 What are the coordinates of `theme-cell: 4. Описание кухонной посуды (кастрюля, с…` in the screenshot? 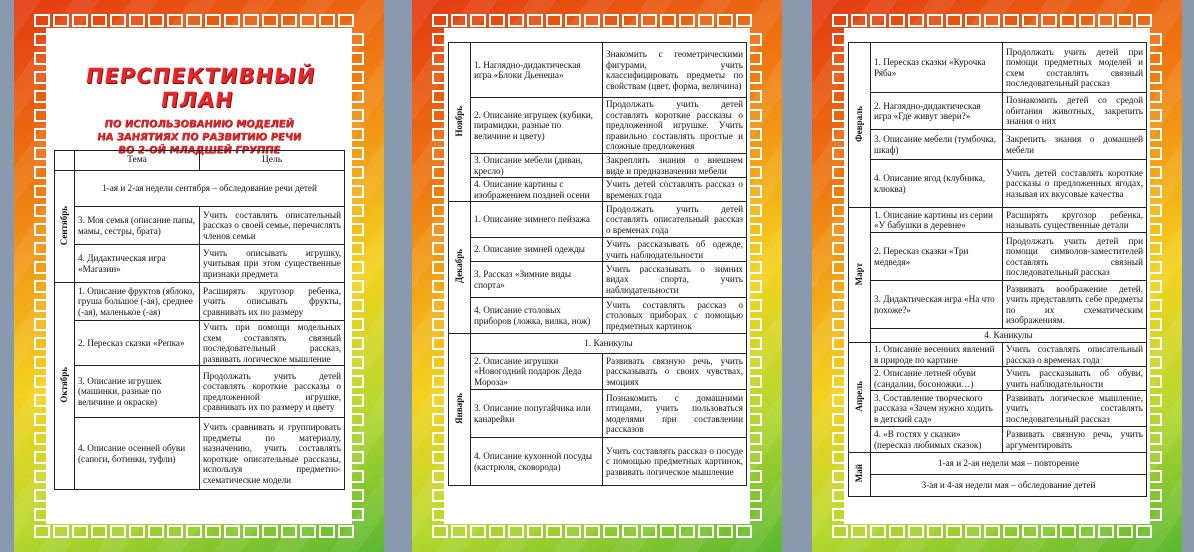 It's located at (536, 461).